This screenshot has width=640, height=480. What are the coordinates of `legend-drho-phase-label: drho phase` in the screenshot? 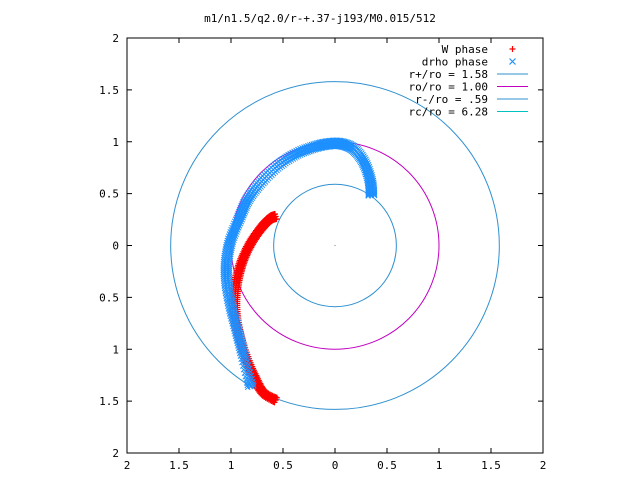 It's located at (455, 62).